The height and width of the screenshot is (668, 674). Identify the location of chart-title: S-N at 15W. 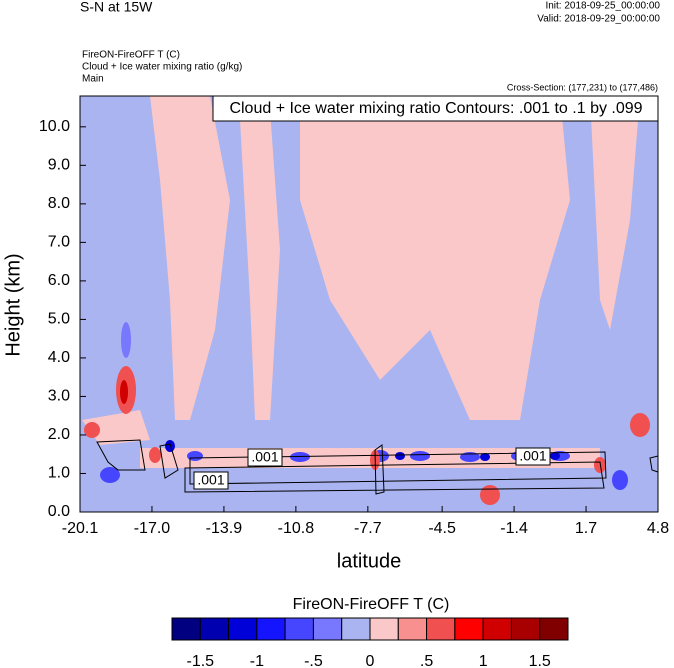
(116, 7).